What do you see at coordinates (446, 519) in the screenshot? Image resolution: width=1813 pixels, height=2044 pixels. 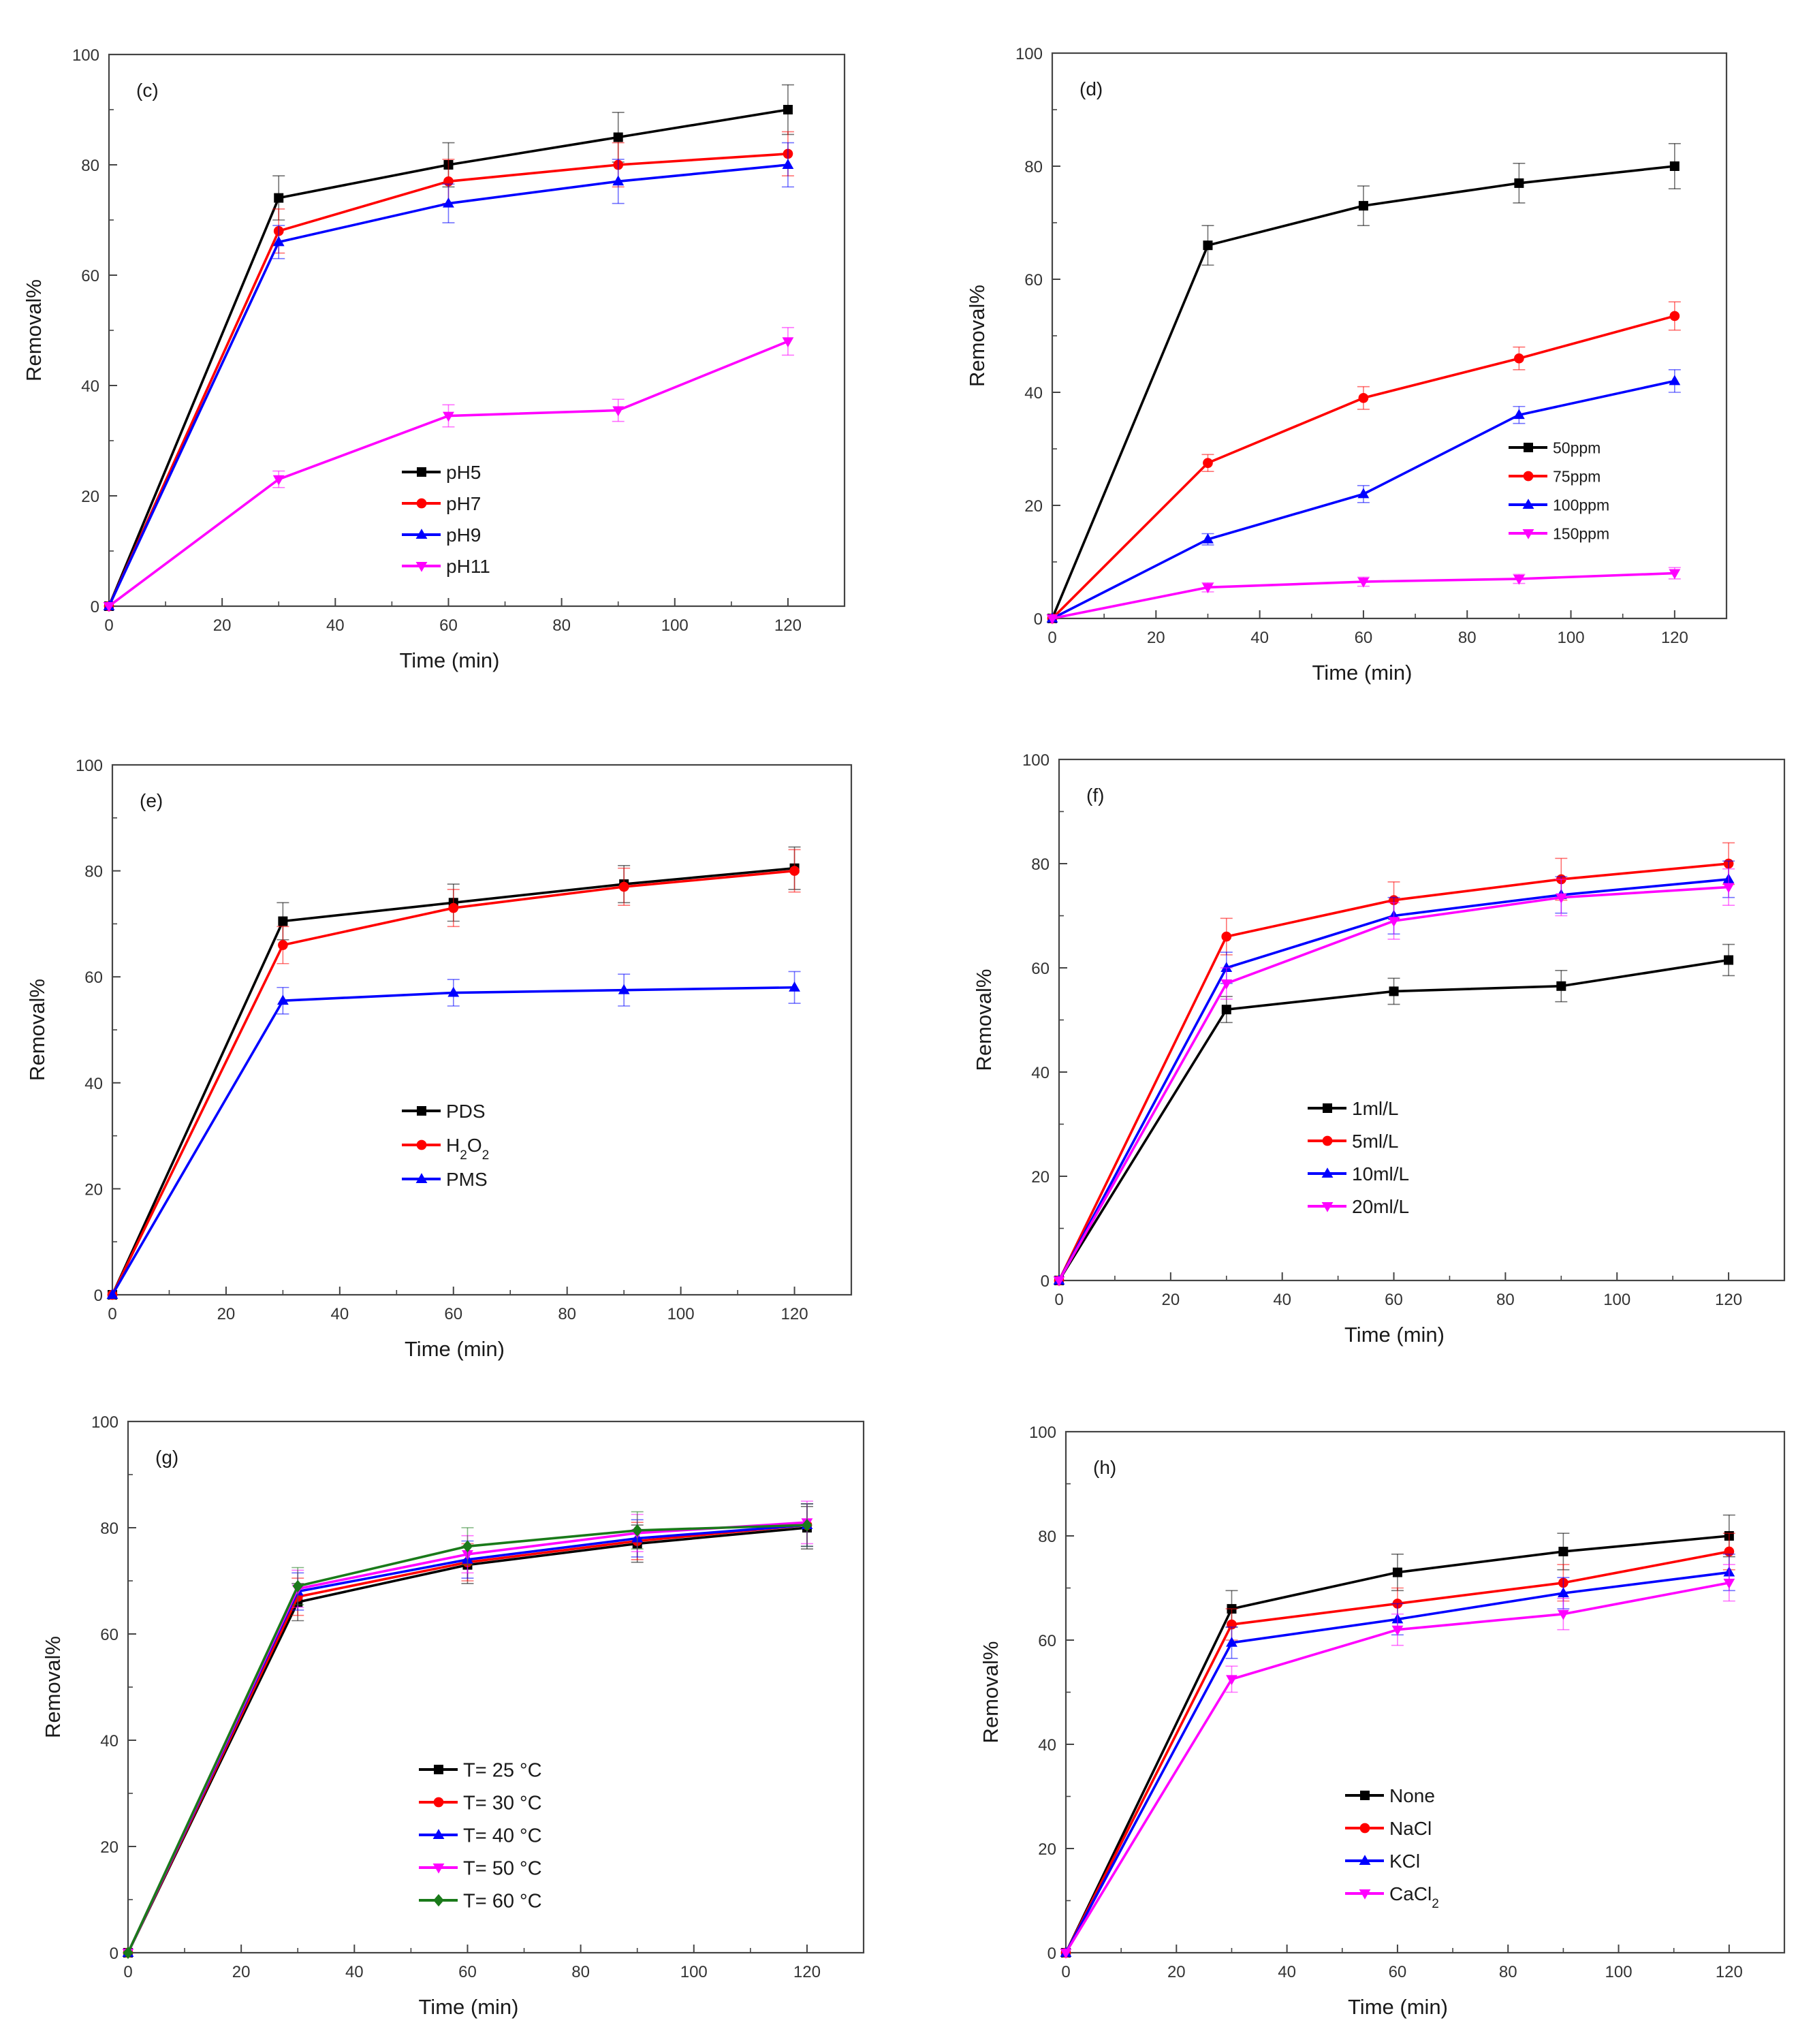 I see `legend: pH5 pH7 pH9 pH11` at bounding box center [446, 519].